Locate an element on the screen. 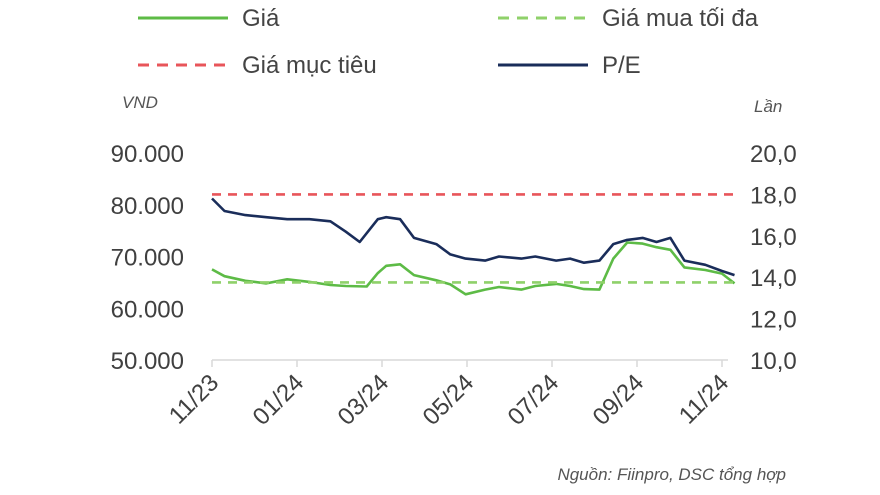  left-tick-label: 60.000 is located at coordinates (147, 309).